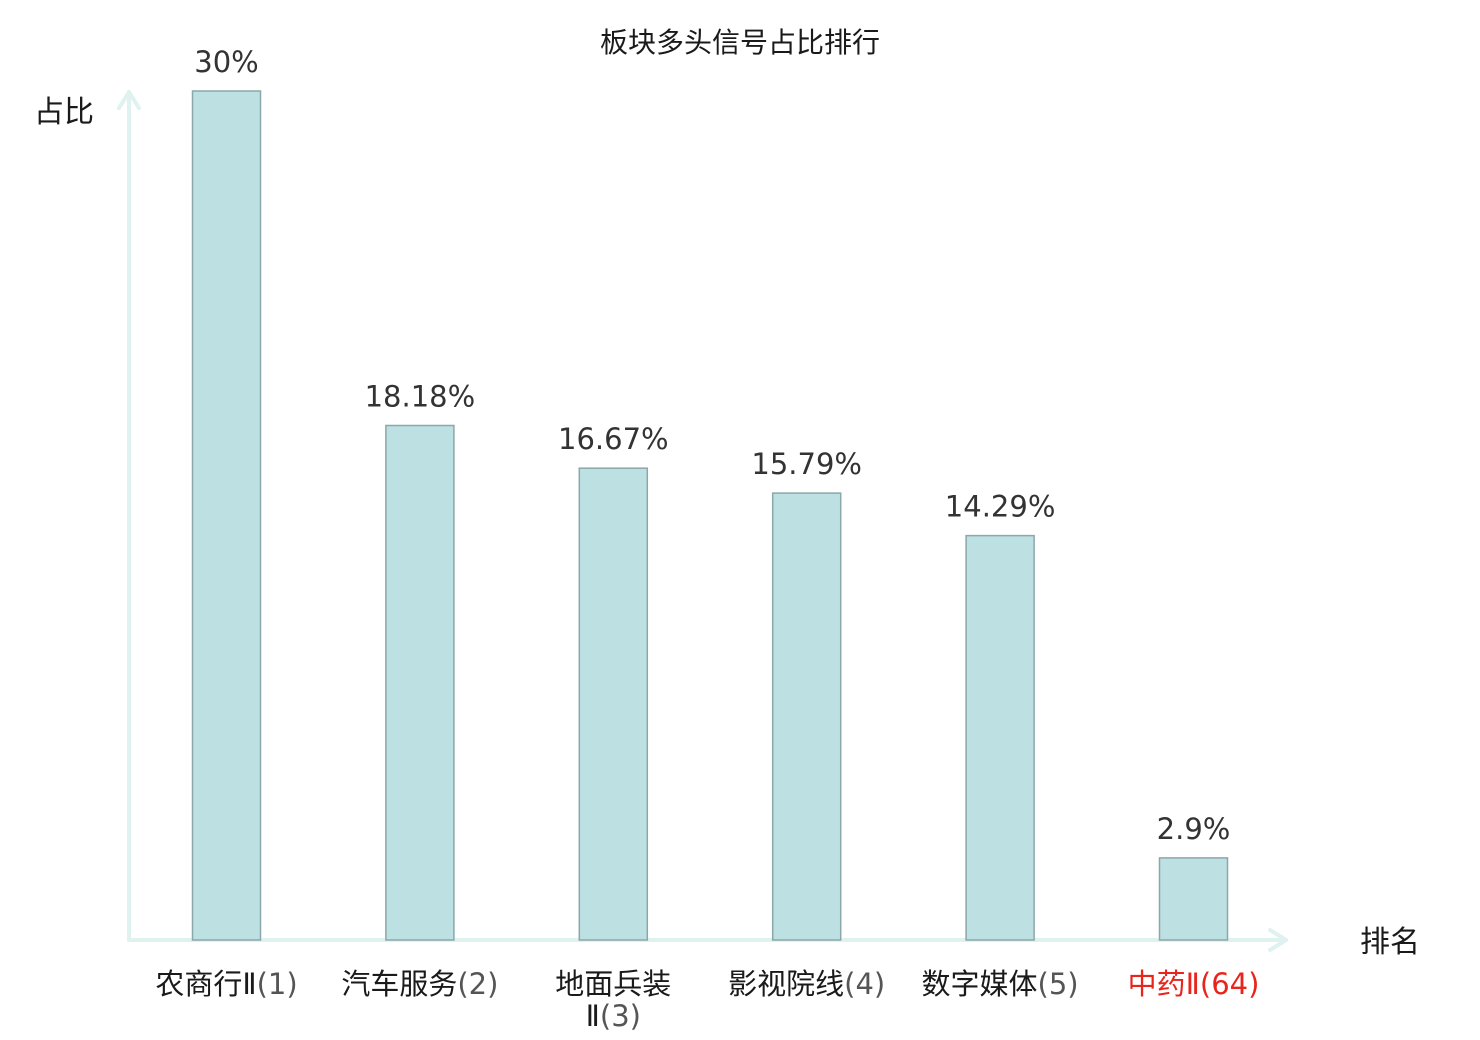  What do you see at coordinates (226, 62) in the screenshot?
I see `value-label-1: 30%` at bounding box center [226, 62].